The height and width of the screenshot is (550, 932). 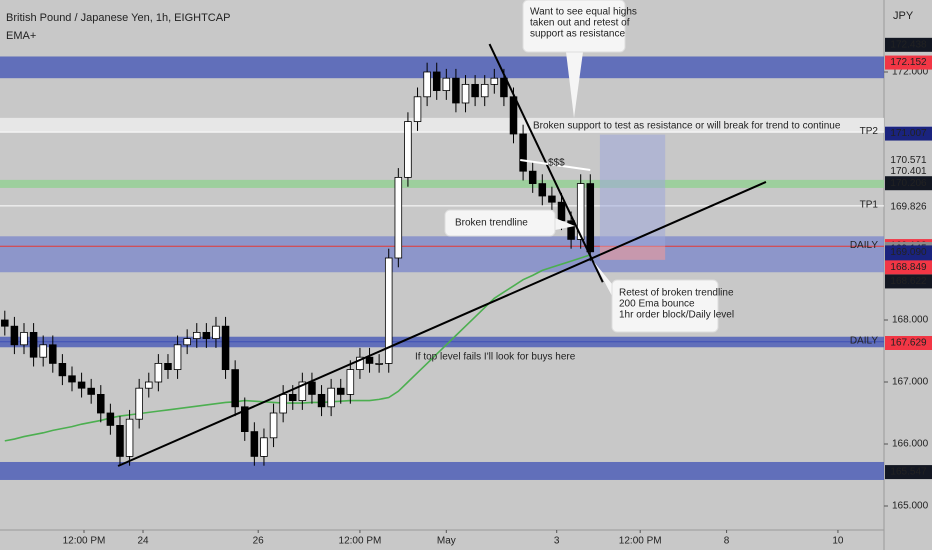 I want to click on price-tag: 172.438, so click(x=908, y=44).